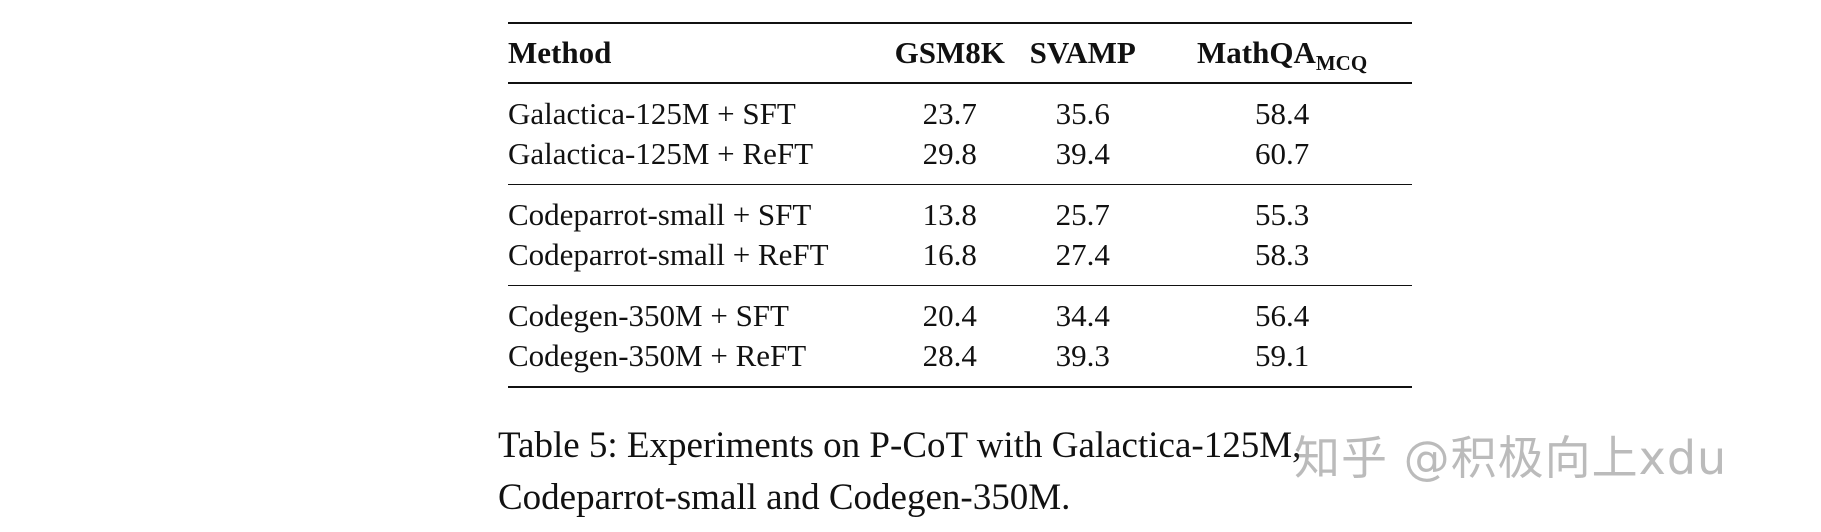 The image size is (1821, 532). I want to click on row-svamp: 34.4, so click(1082, 315).